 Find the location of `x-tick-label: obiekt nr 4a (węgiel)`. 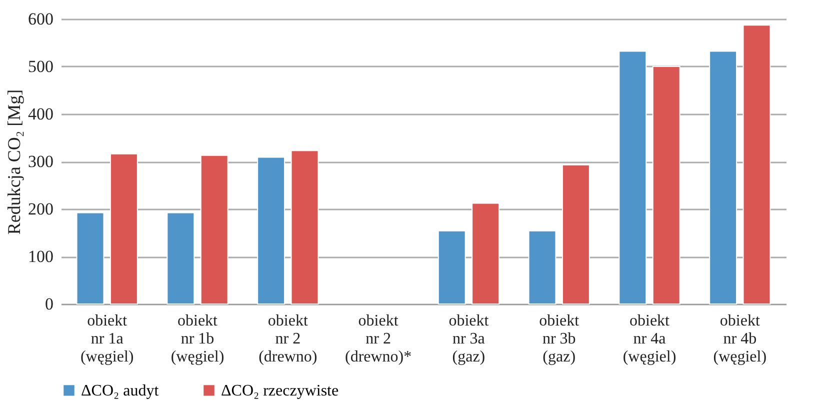

x-tick-label: obiekt nr 4a (węgiel) is located at coordinates (649, 339).